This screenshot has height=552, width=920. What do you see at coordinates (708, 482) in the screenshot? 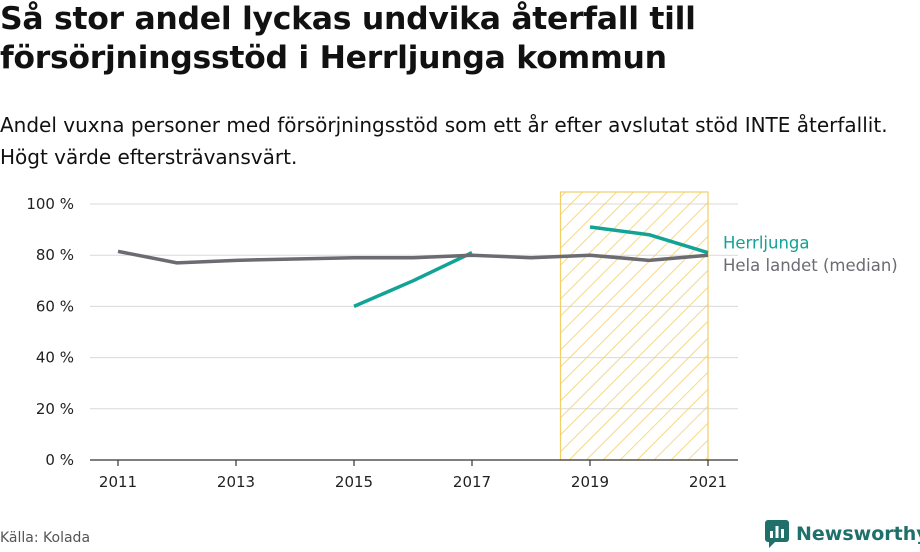
I see `x-tick-label-2021: 2021` at bounding box center [708, 482].